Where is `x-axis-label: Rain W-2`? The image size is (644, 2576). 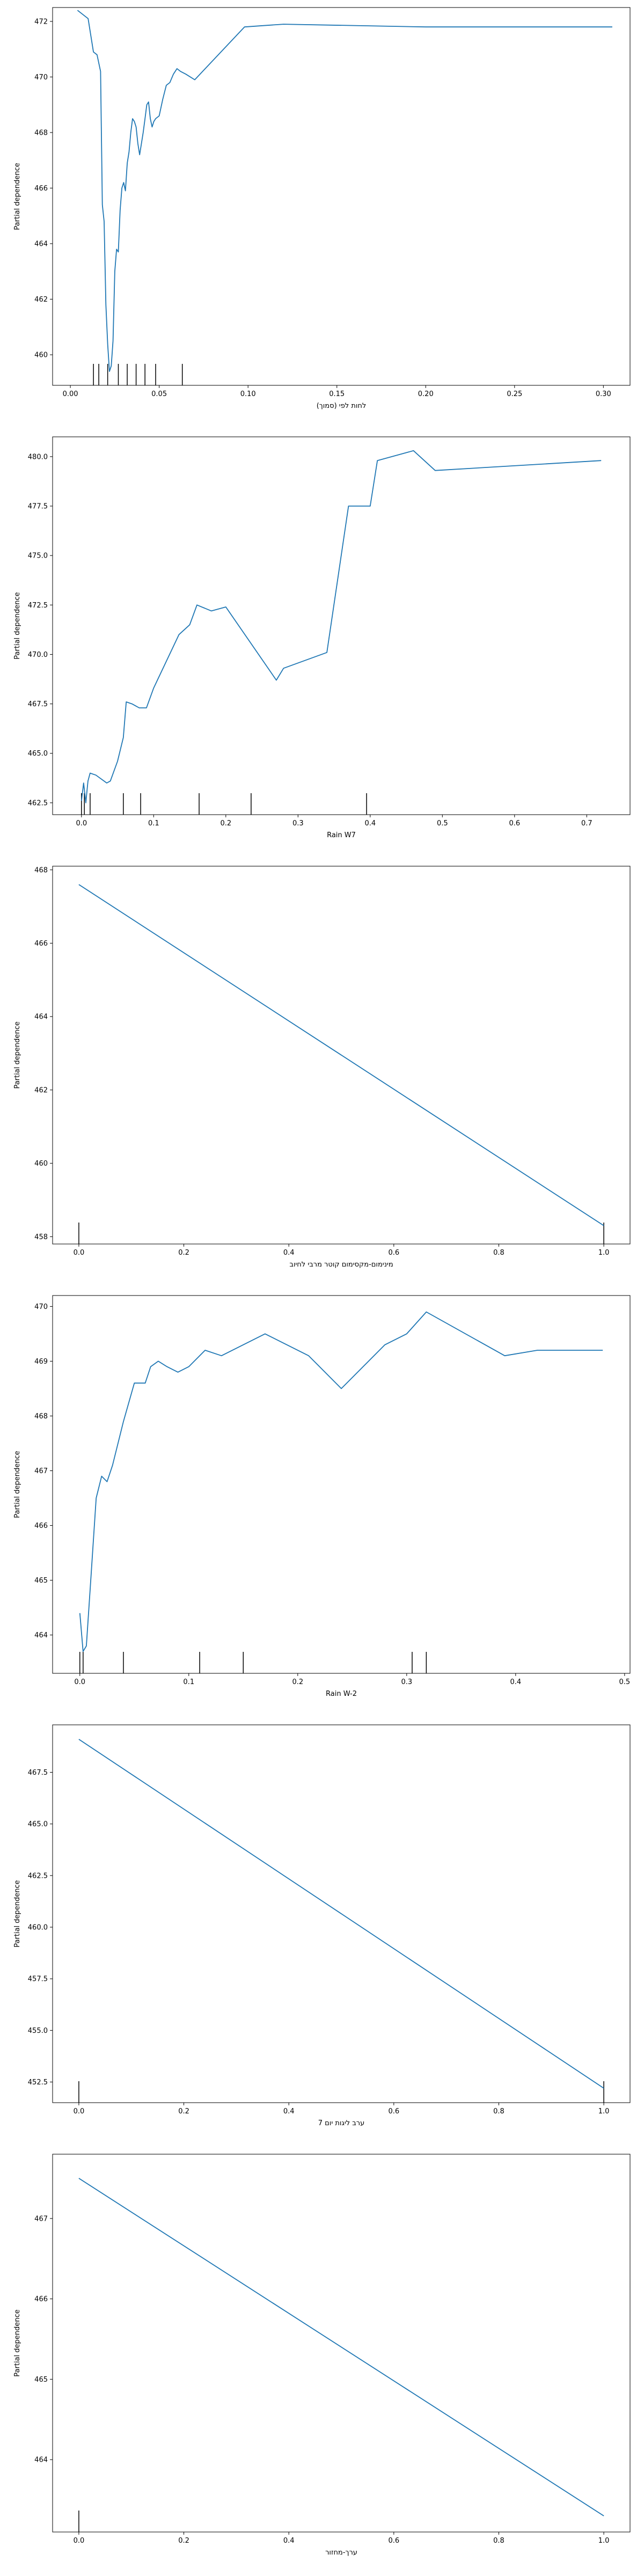
x-axis-label: Rain W-2 is located at coordinates (341, 1694).